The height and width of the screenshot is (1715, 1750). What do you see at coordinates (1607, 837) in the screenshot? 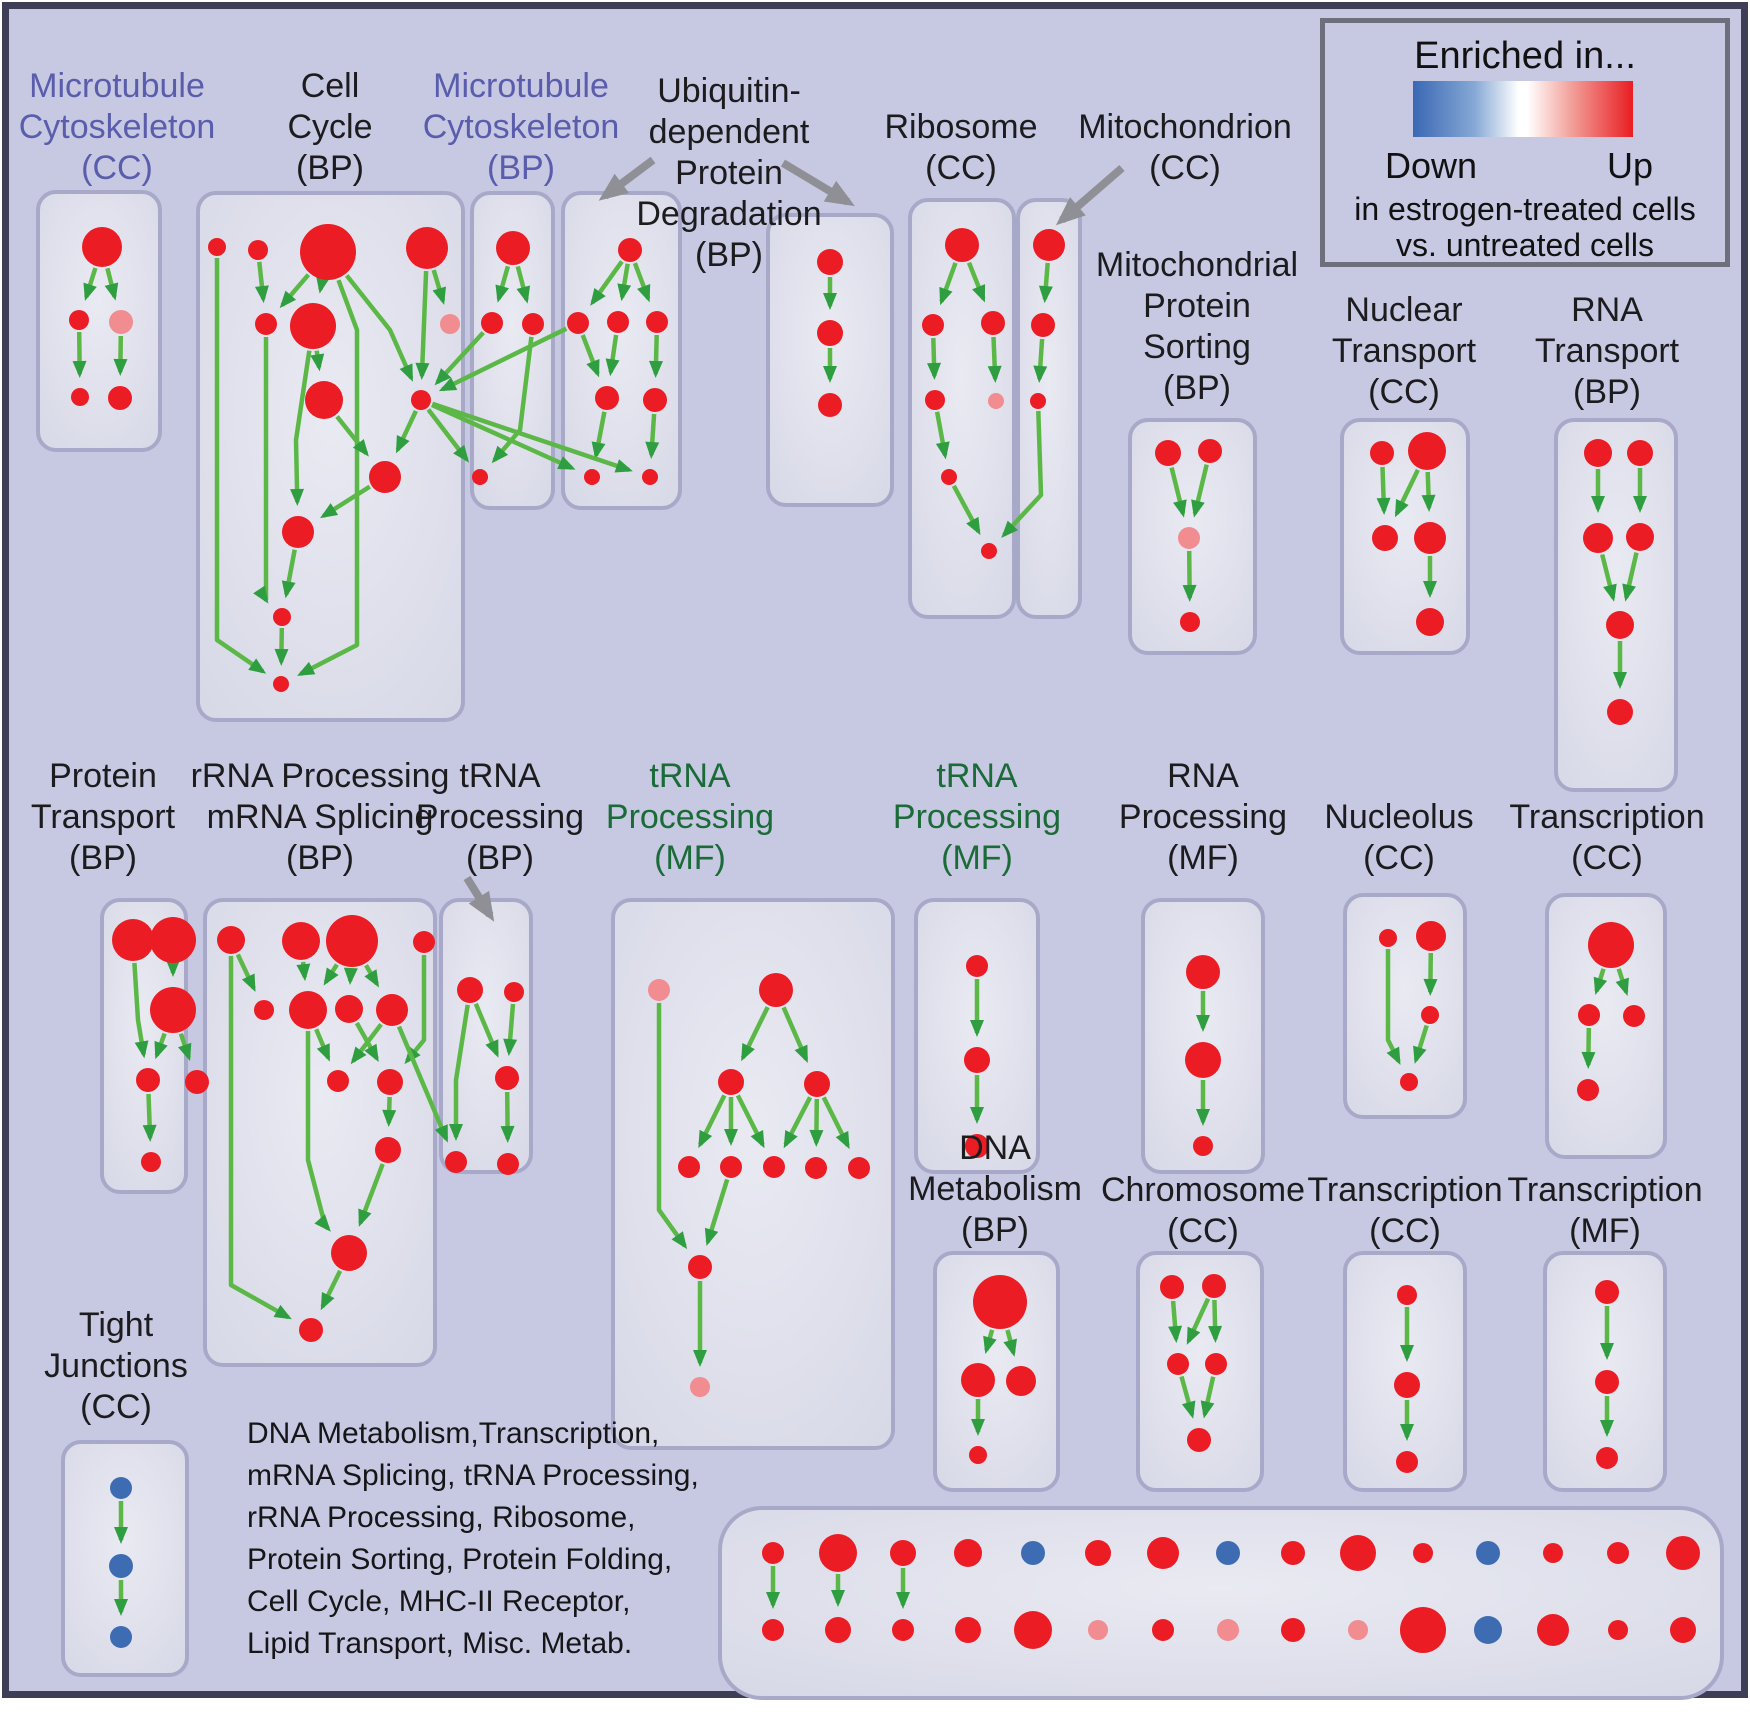
I see `group-label-txcc2: Transcription (CC)` at bounding box center [1607, 837].